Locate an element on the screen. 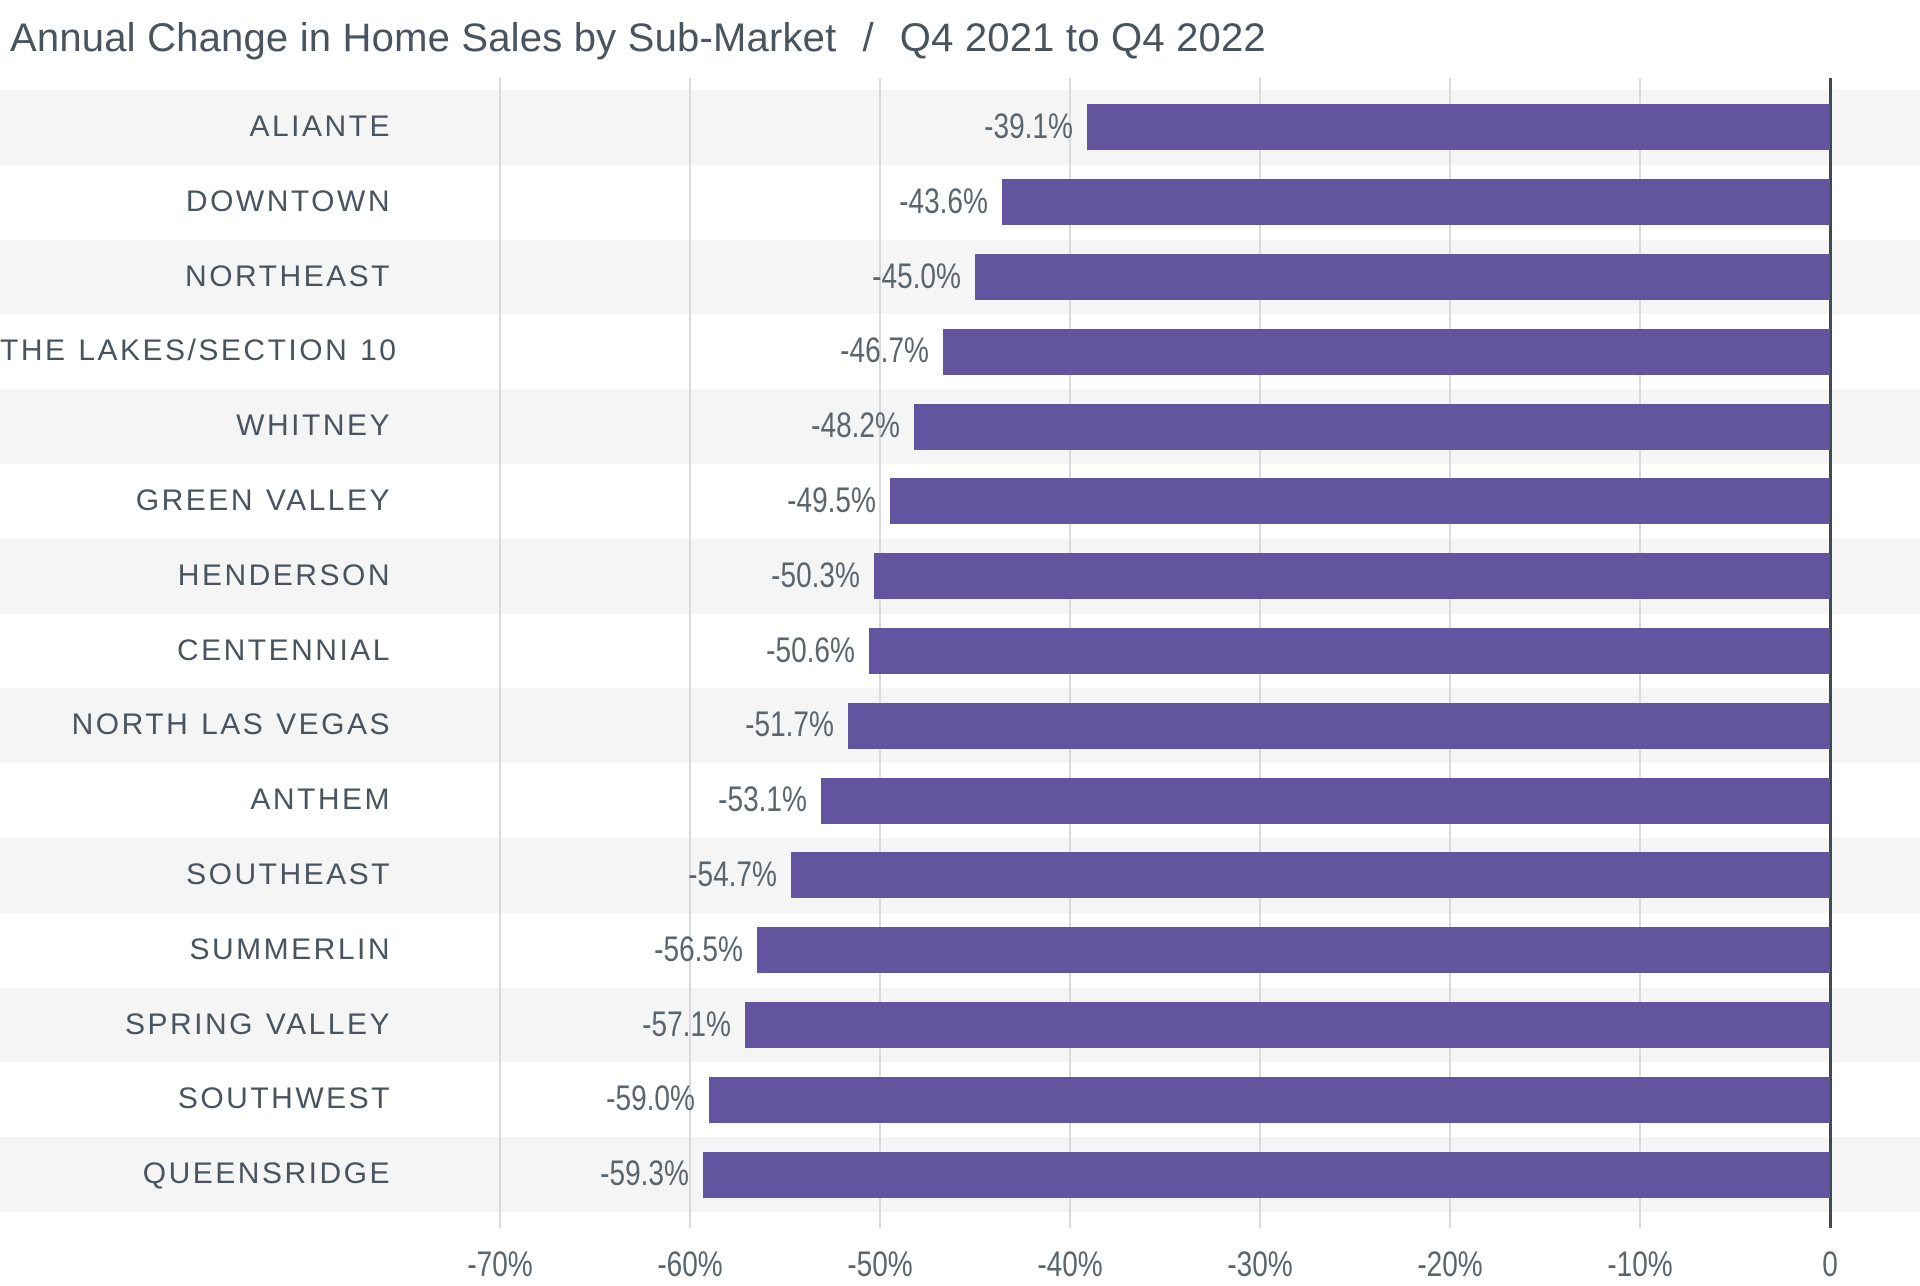  bar-whitney is located at coordinates (1372, 426).